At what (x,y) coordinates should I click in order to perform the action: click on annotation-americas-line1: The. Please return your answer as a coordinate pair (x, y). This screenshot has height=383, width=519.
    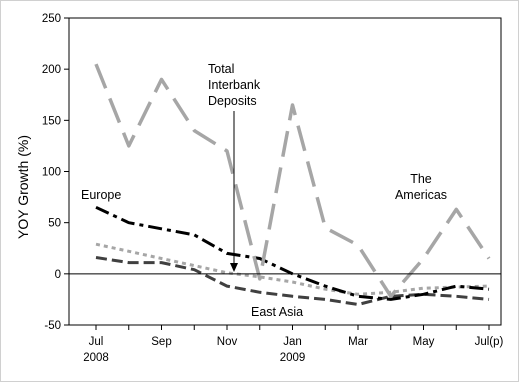
    Looking at the image, I should click on (421, 179).